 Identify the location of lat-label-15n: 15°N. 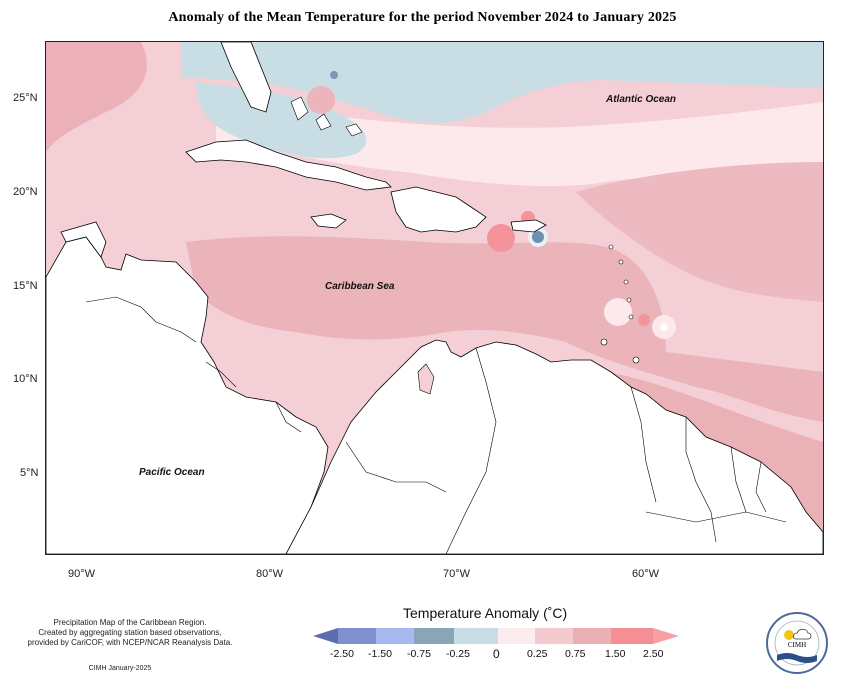
(25, 286).